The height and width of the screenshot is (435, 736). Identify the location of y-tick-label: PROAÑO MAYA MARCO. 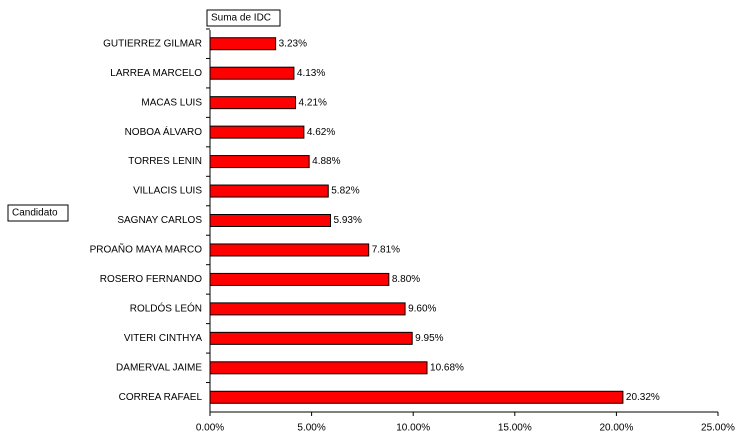
(146, 249).